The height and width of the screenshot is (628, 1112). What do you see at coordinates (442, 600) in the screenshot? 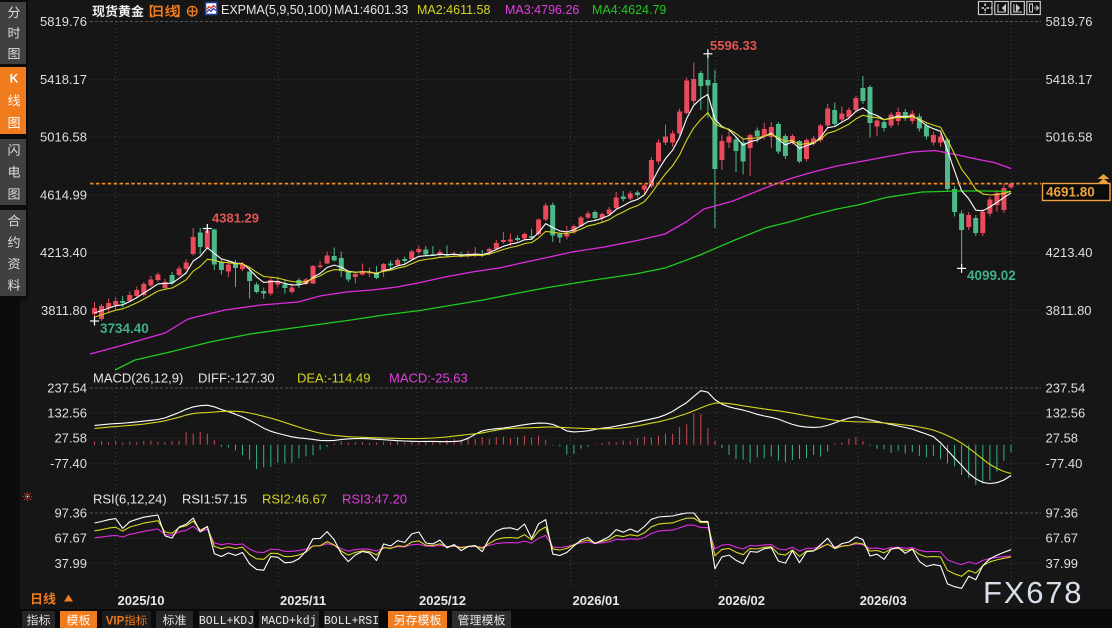
I see `svg-text: 2025/12` at bounding box center [442, 600].